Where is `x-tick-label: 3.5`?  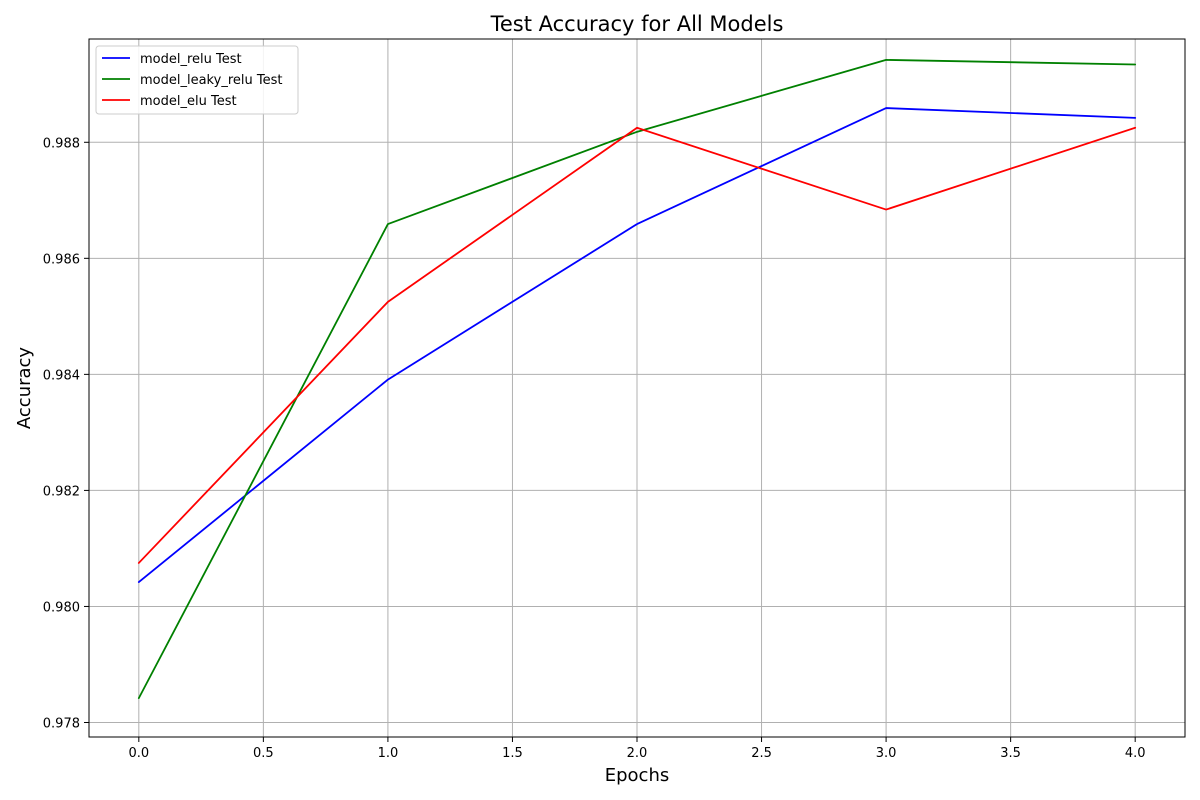
x-tick-label: 3.5 is located at coordinates (1010, 753).